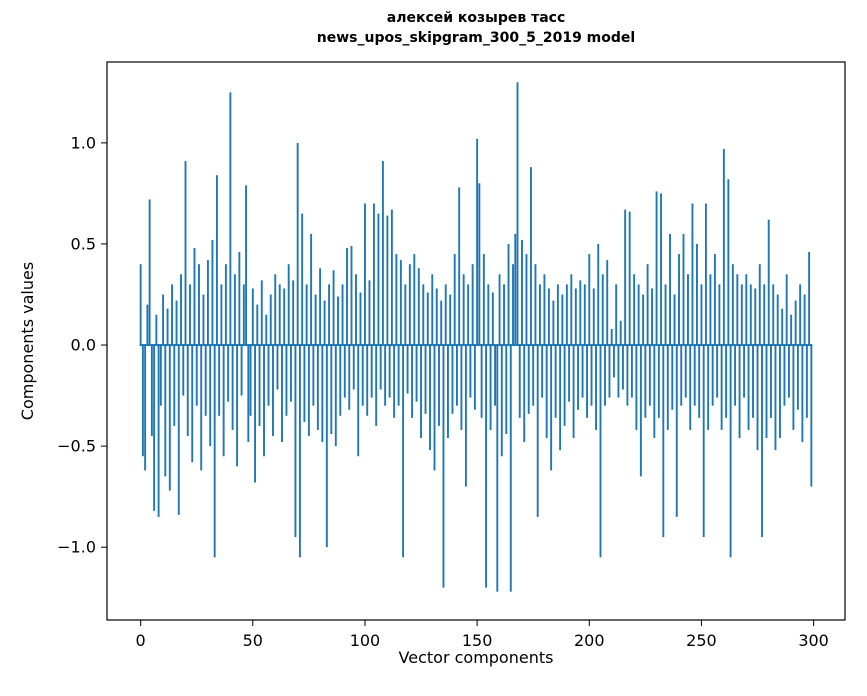 This screenshot has width=867, height=696. Describe the element at coordinates (701, 640) in the screenshot. I see `x-tick-label: 250` at that location.